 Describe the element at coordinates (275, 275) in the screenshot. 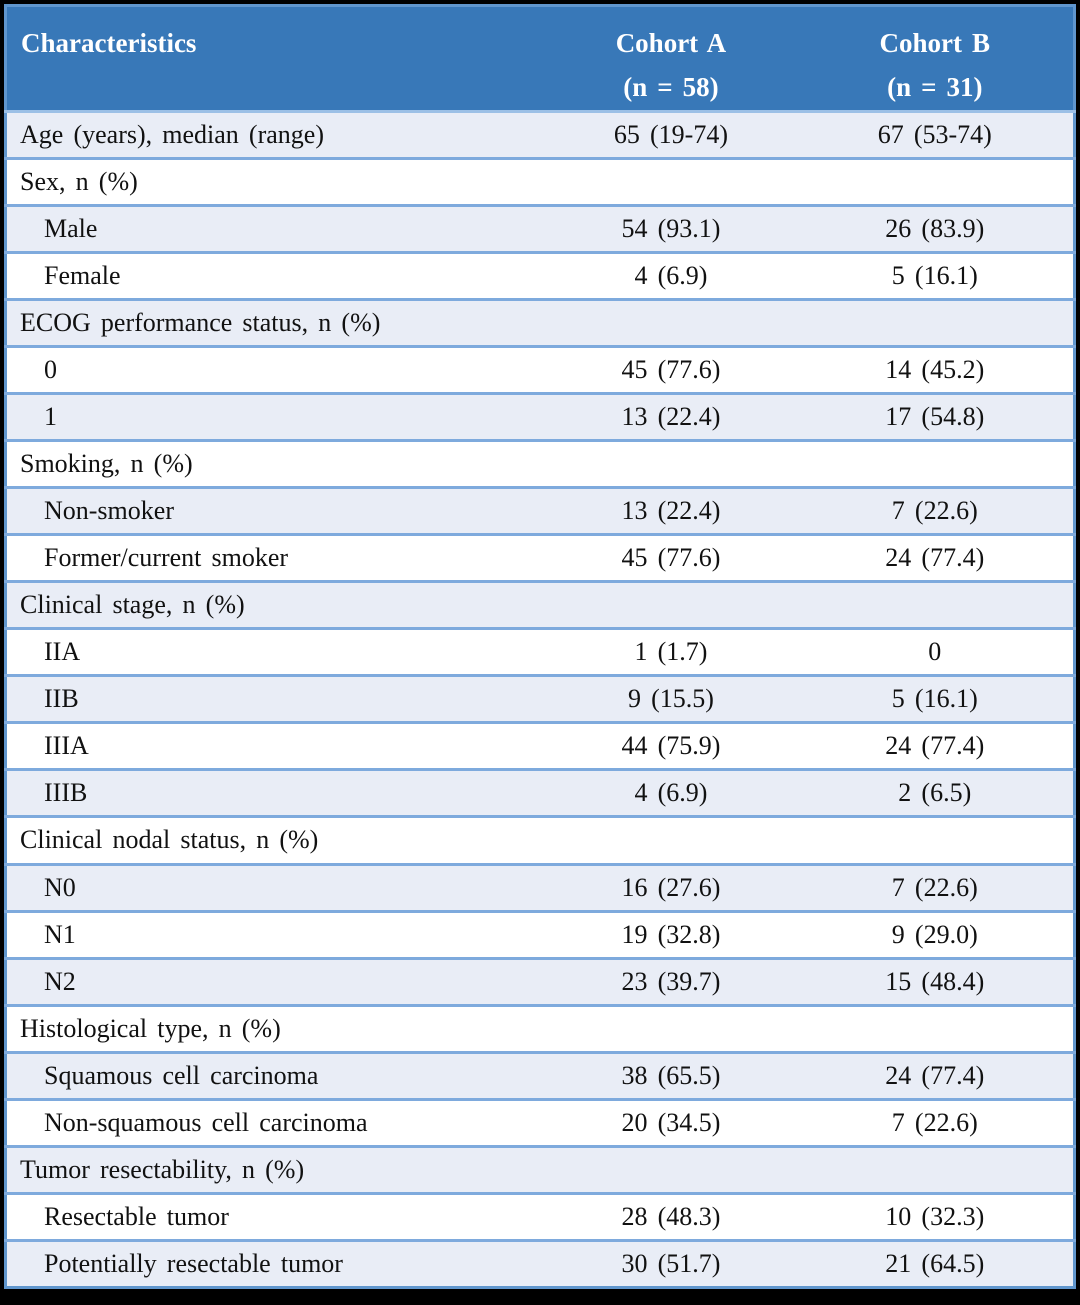

I see `row-label: Female` at that location.